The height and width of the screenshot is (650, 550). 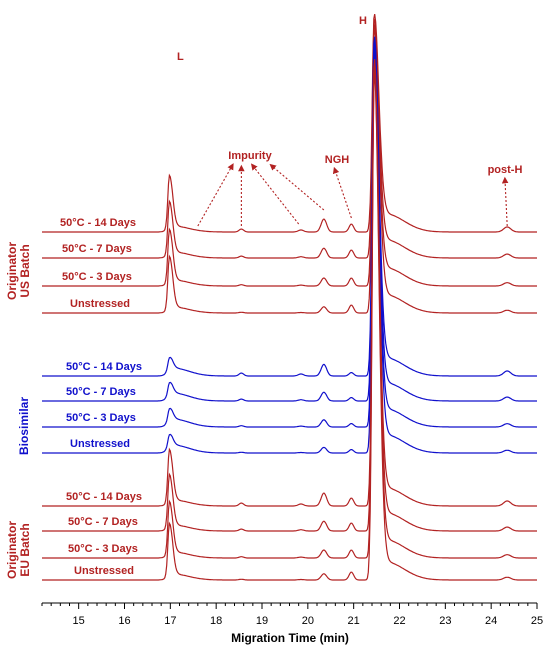 I want to click on x-tick-label: 21, so click(x=354, y=621).